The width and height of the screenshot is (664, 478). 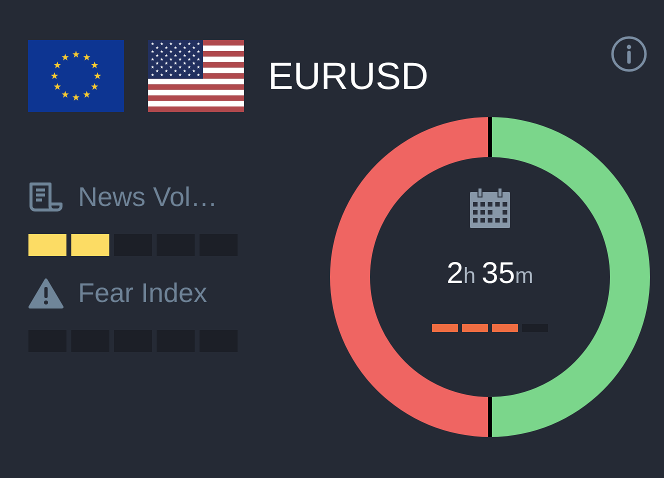 What do you see at coordinates (490, 273) in the screenshot?
I see `text: 2h 35m` at bounding box center [490, 273].